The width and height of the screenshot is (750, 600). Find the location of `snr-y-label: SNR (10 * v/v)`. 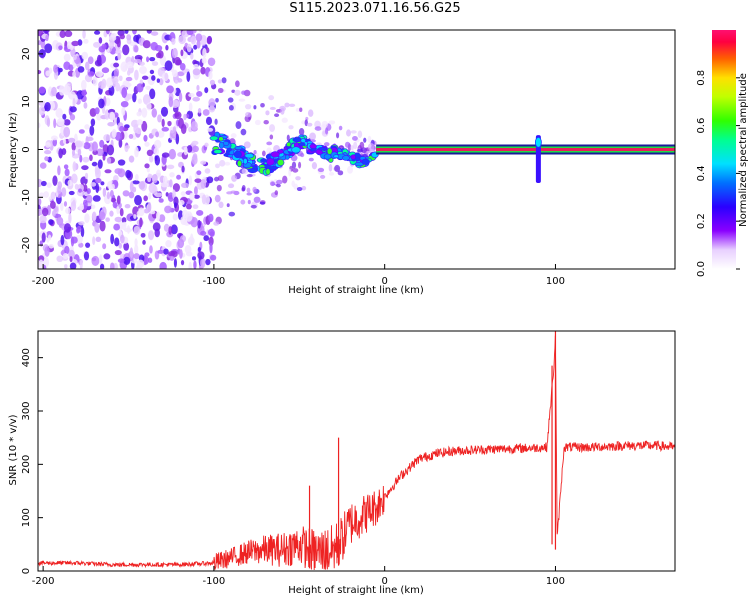

snr-y-label: SNR (10 * v/v) is located at coordinates (13, 449).